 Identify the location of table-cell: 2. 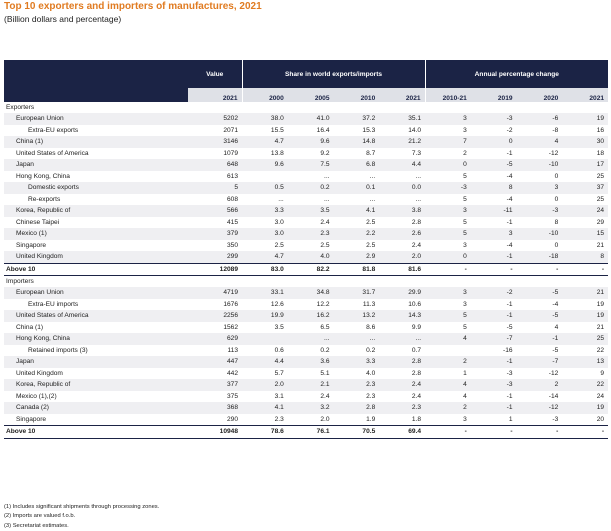
(539, 385).